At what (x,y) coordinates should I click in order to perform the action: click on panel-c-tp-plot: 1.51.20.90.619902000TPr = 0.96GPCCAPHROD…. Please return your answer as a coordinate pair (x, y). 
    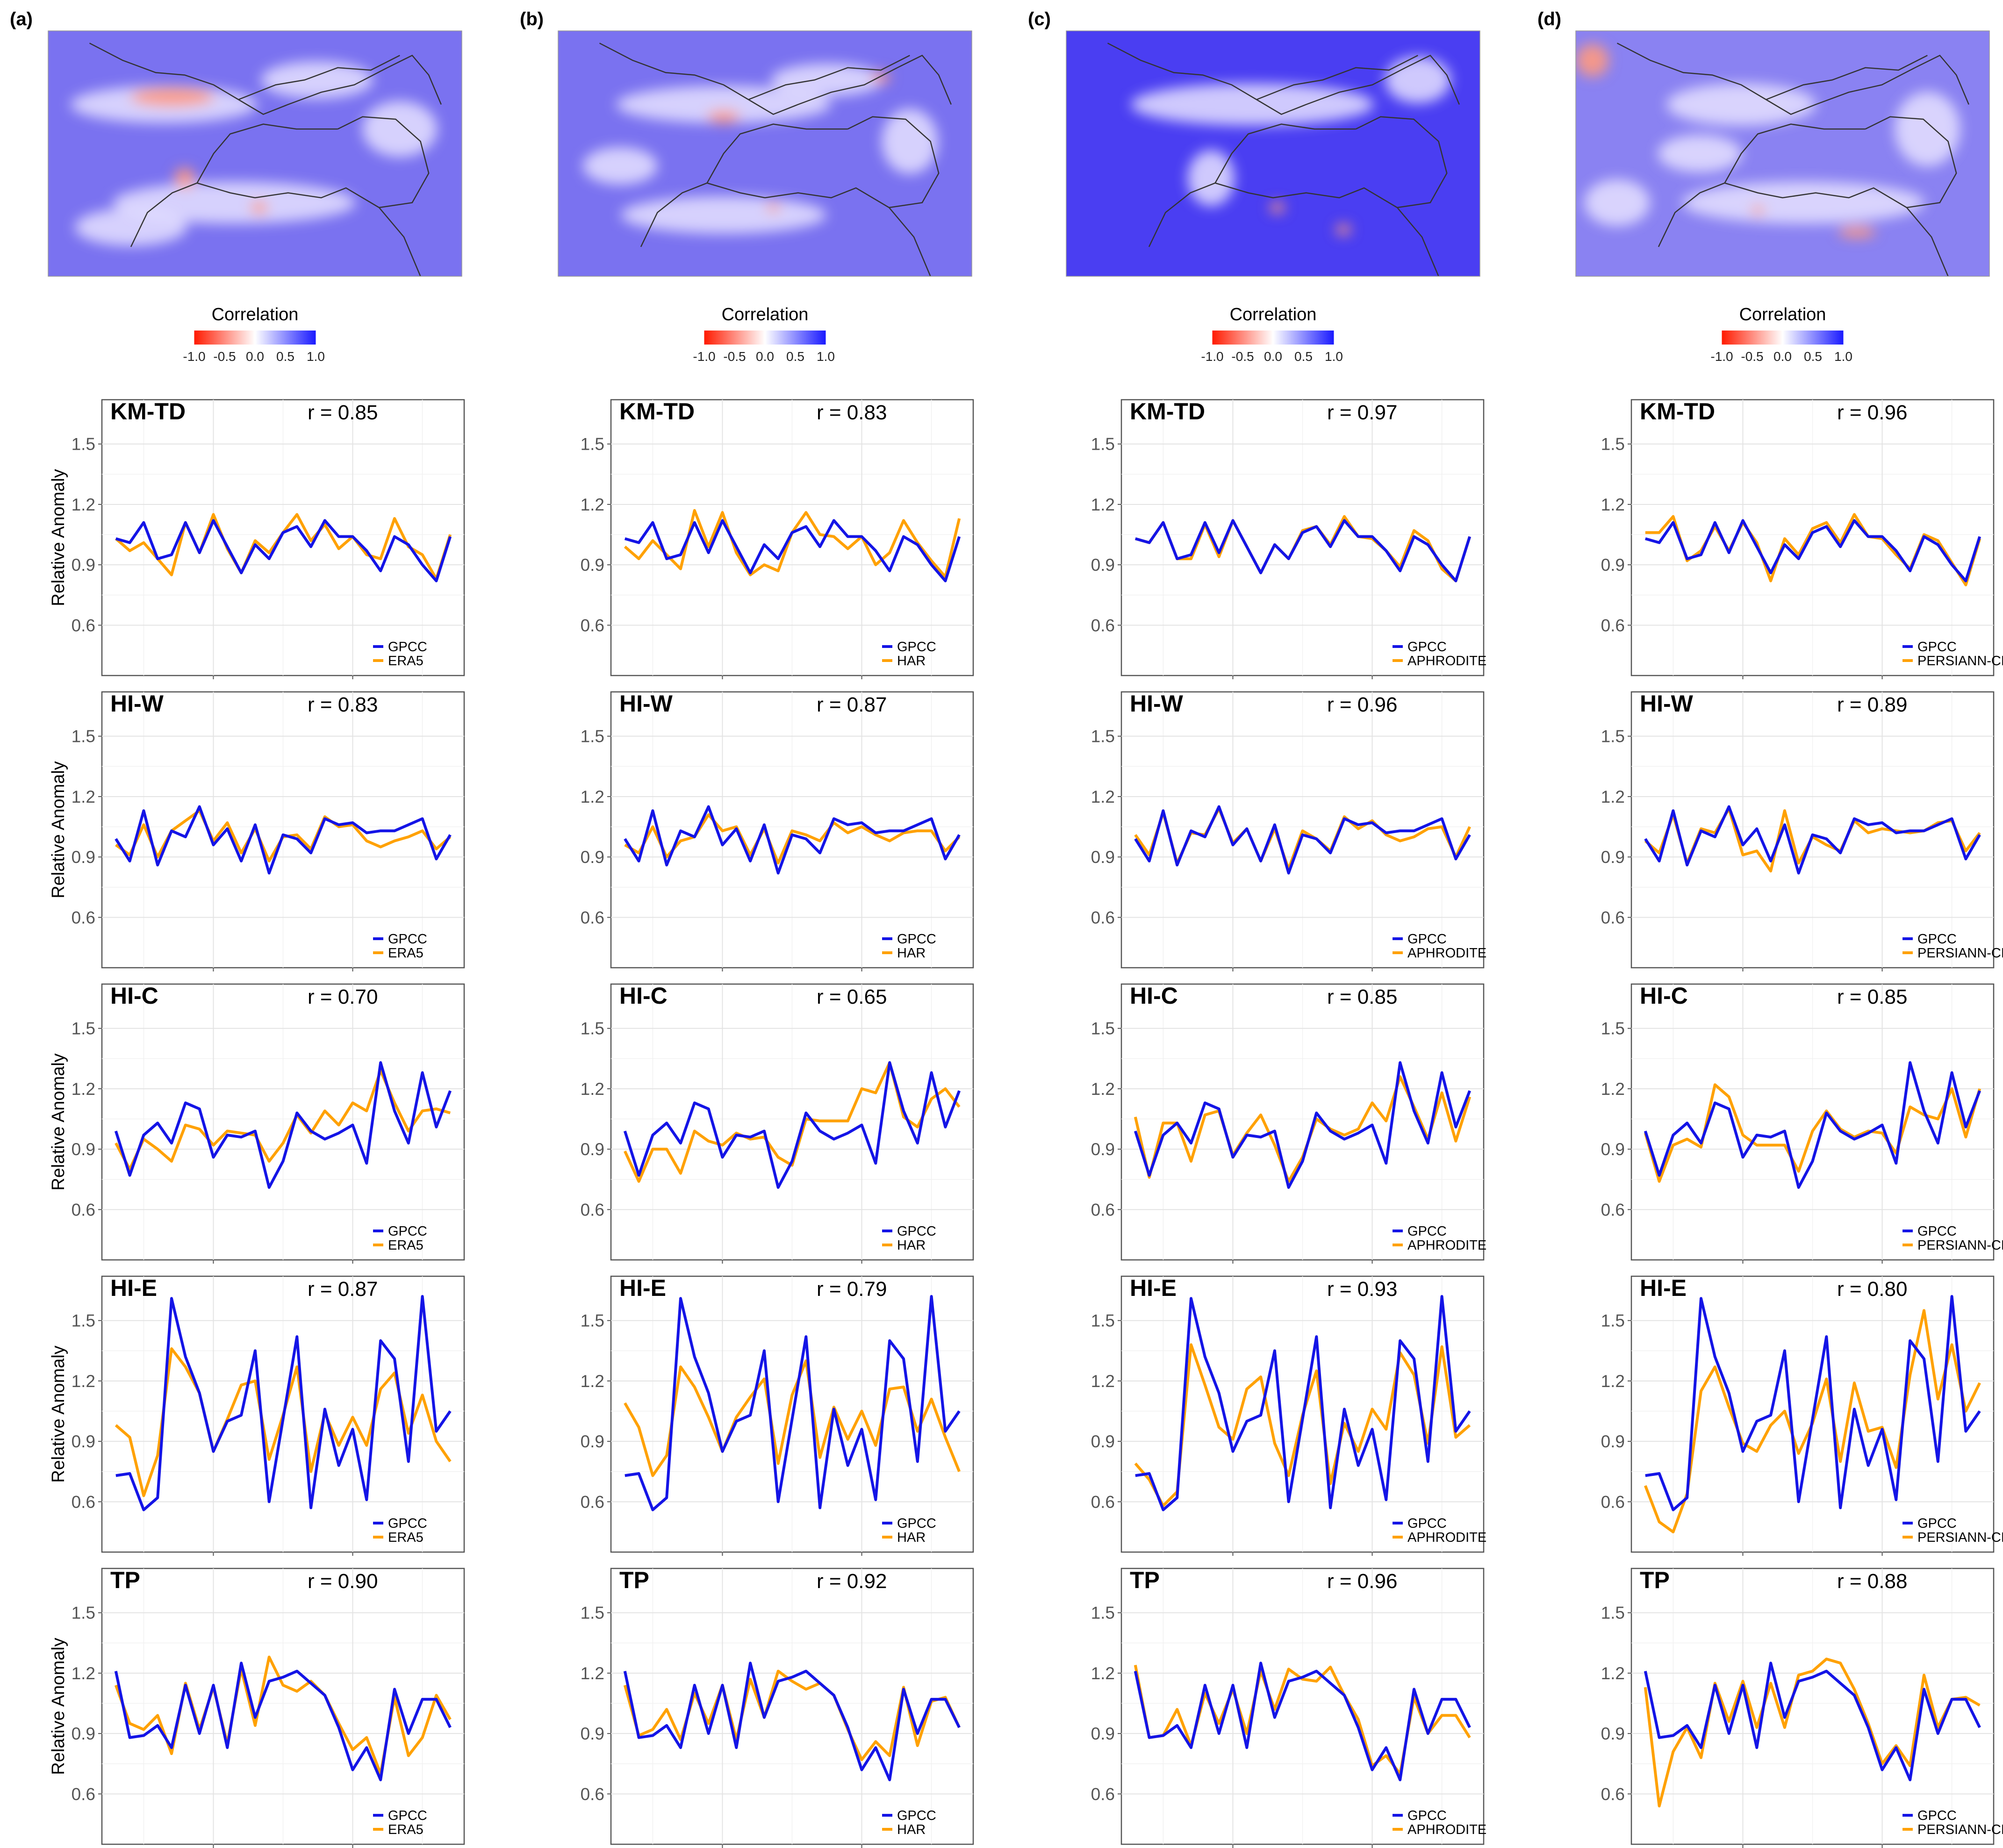
    Looking at the image, I should click on (1288, 1707).